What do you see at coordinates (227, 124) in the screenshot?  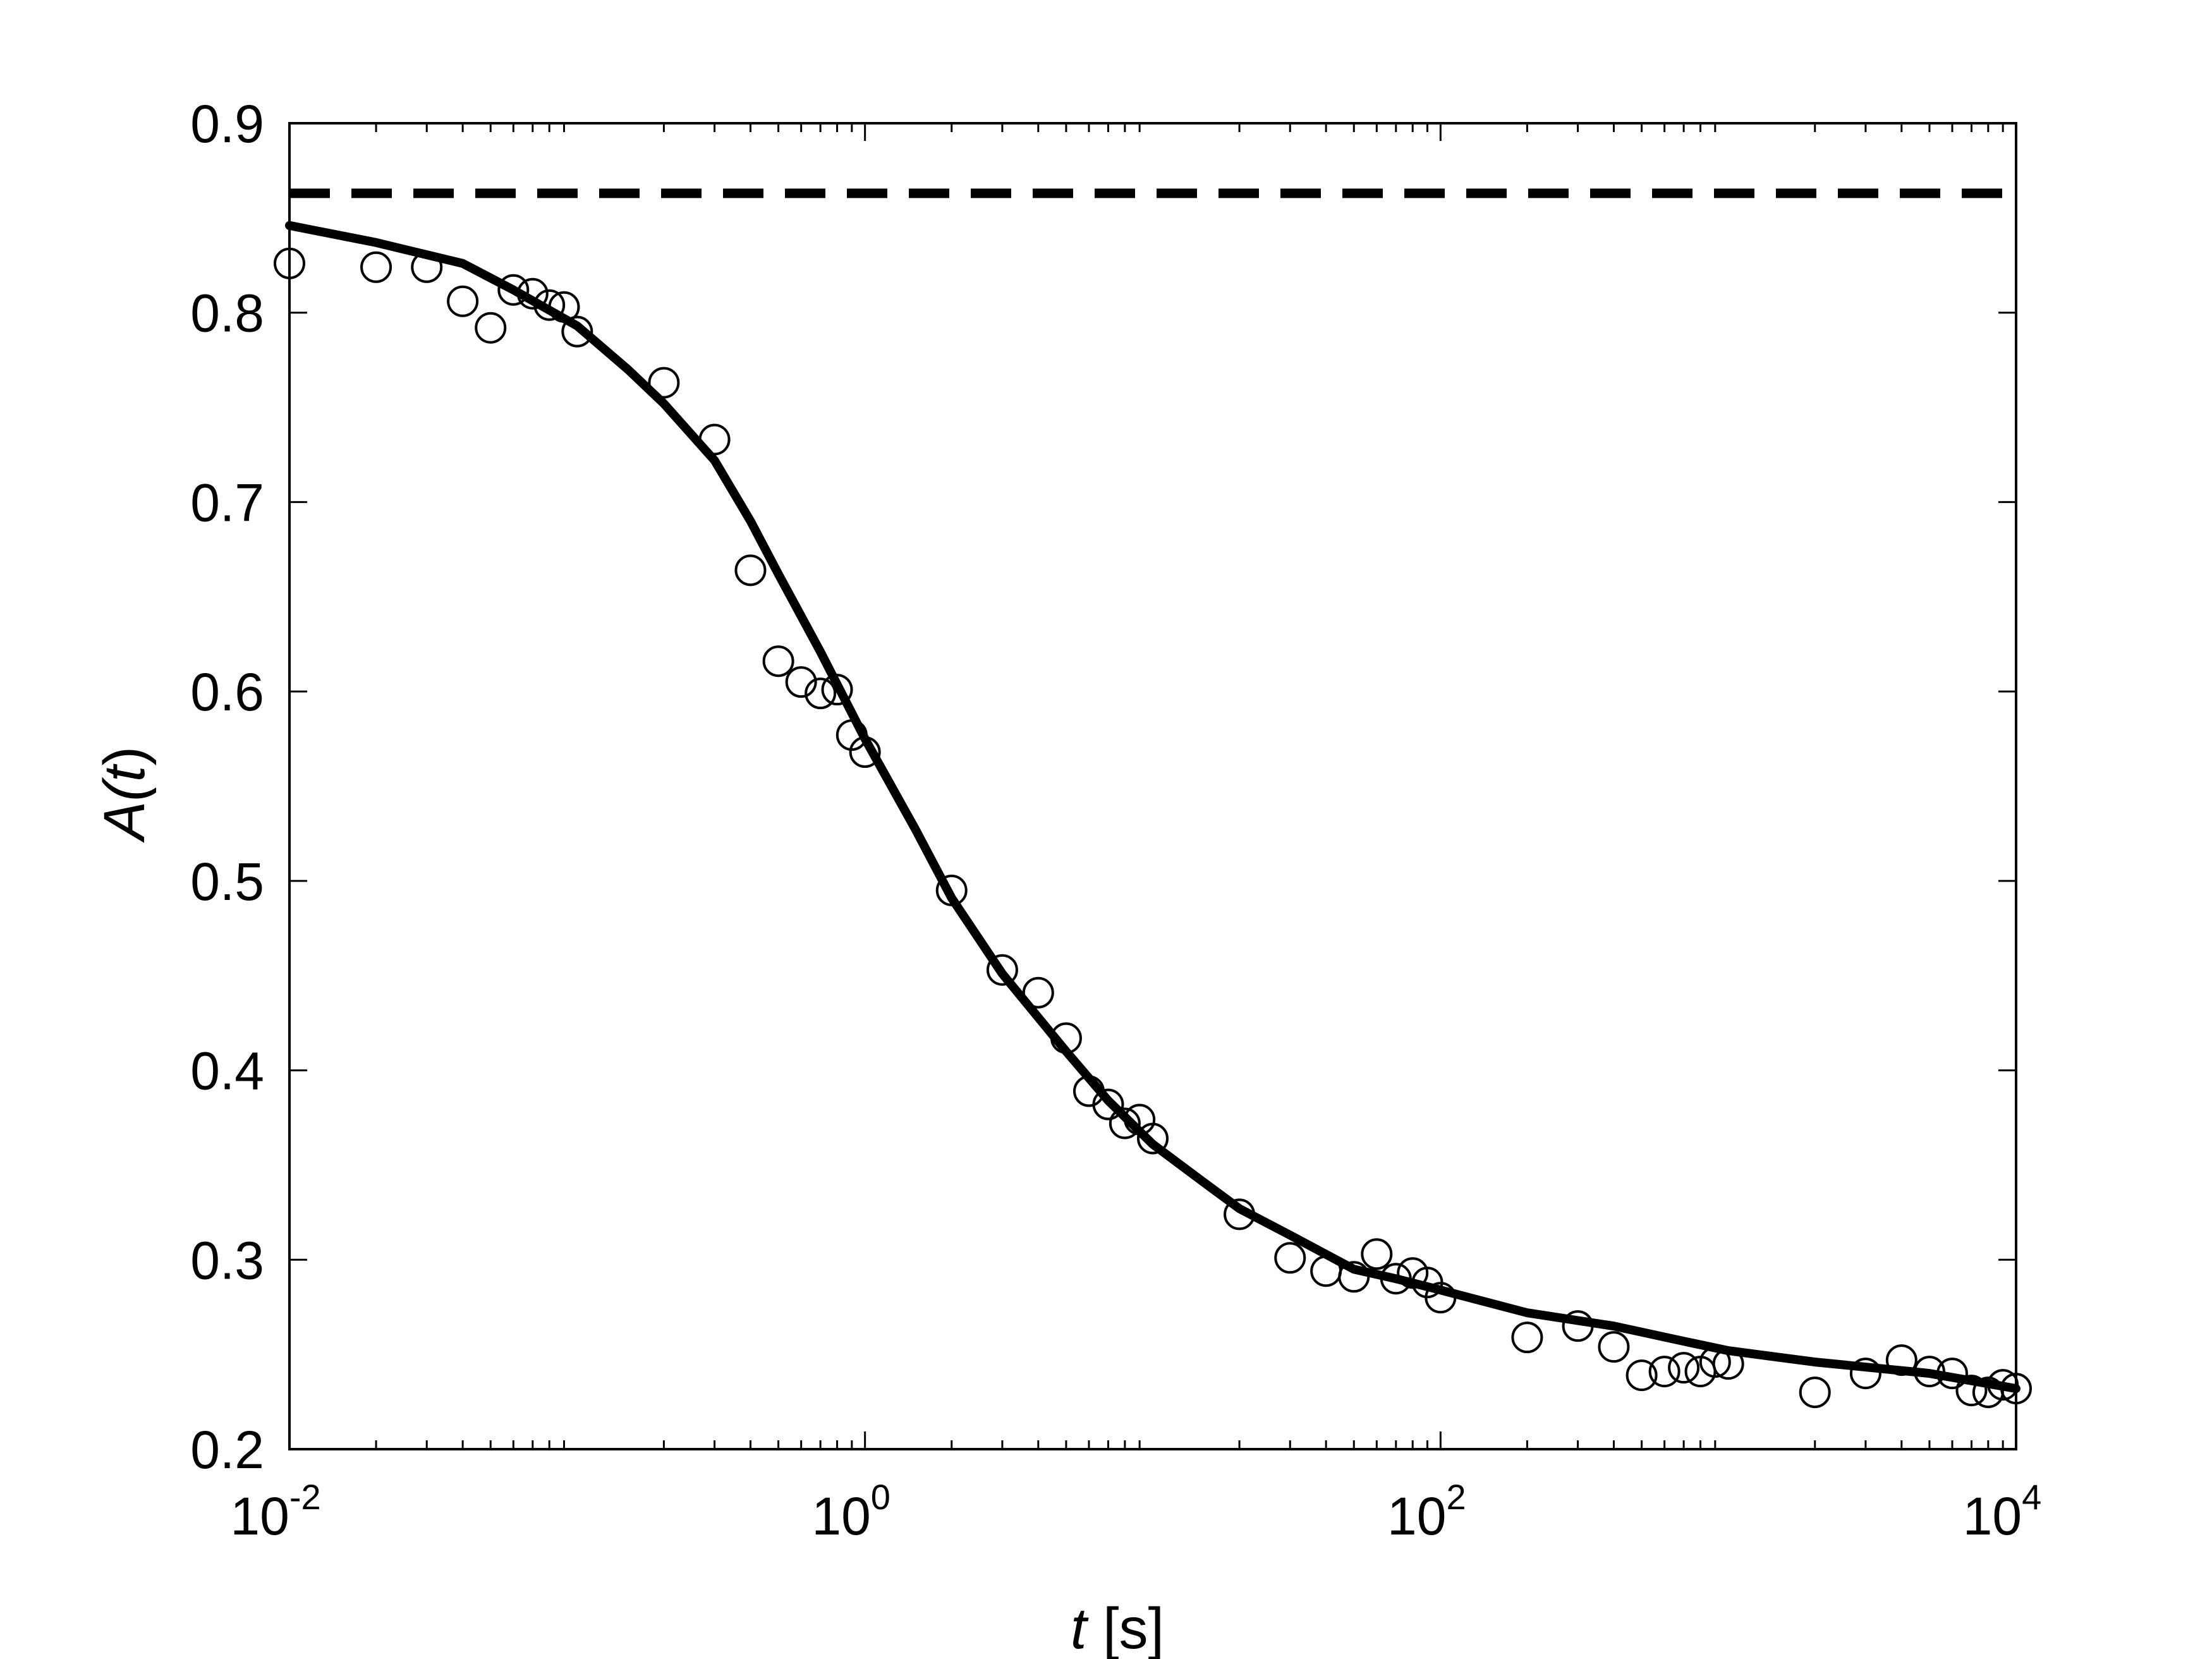 I see `y-tick-label: 0.9` at bounding box center [227, 124].